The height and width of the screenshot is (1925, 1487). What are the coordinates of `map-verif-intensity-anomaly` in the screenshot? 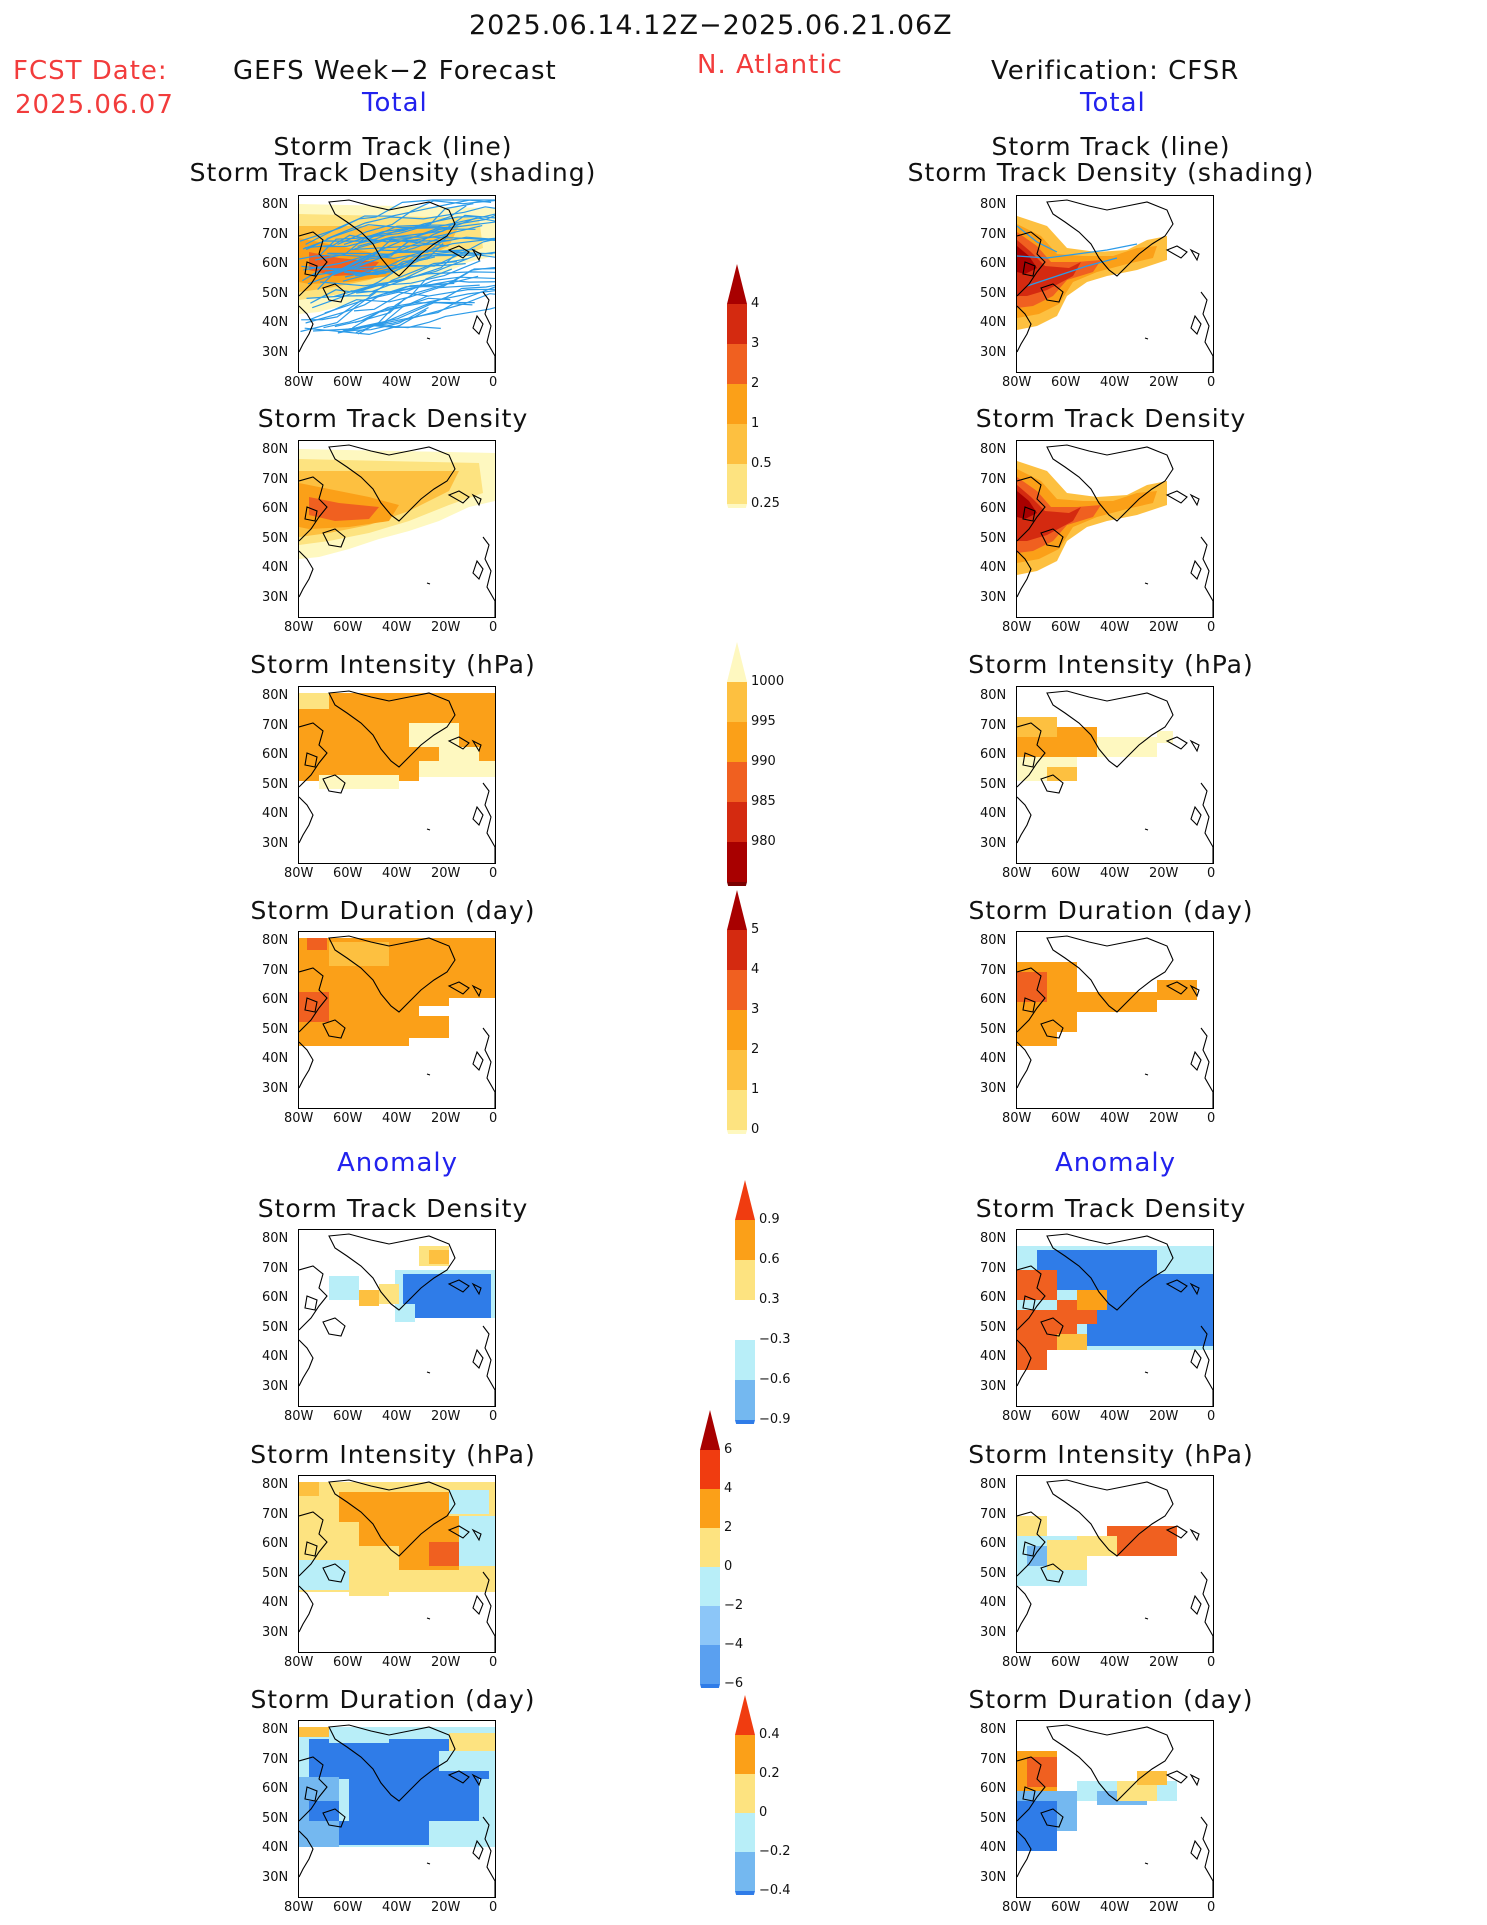 It's located at (1115, 1565).